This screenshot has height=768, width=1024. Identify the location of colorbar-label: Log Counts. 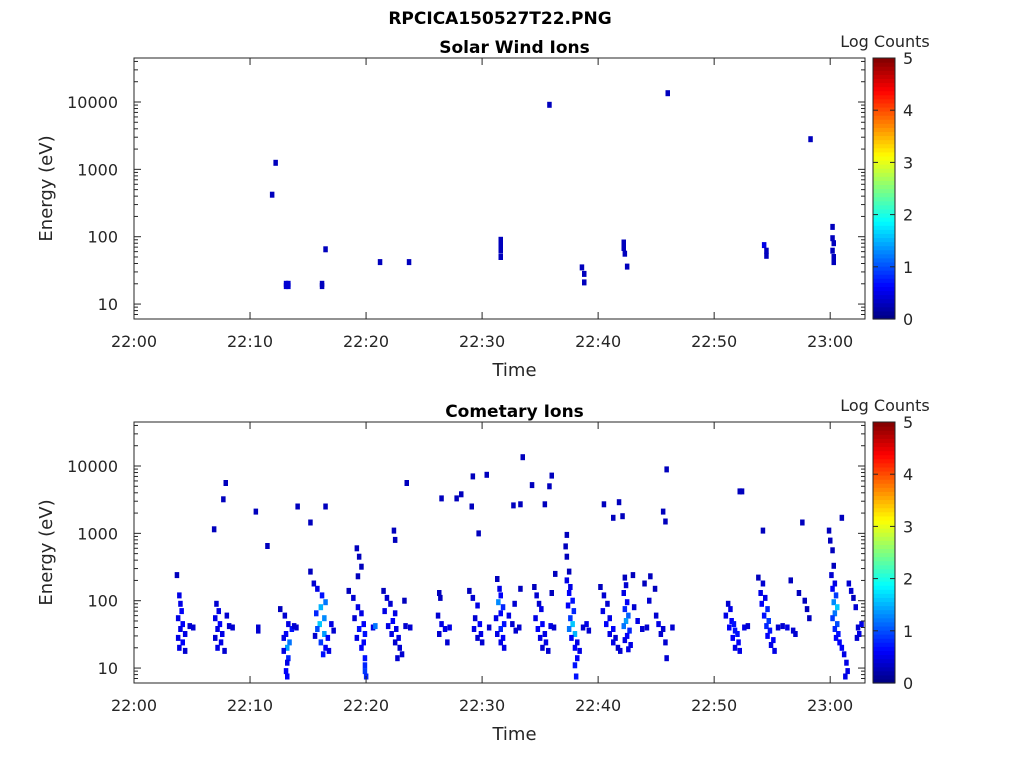
(885, 405).